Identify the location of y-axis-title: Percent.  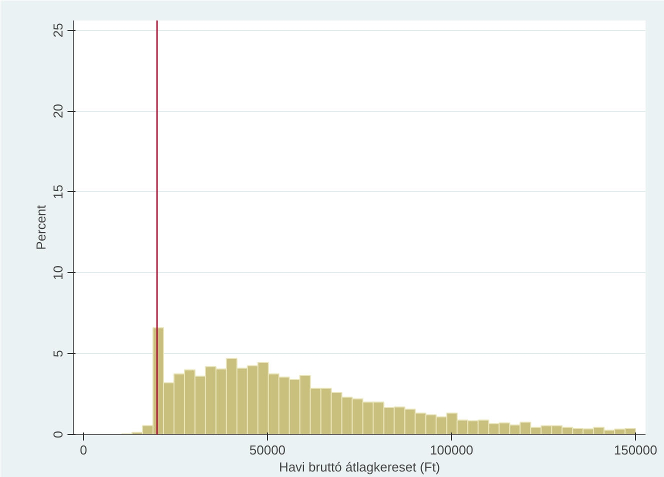
(41, 227).